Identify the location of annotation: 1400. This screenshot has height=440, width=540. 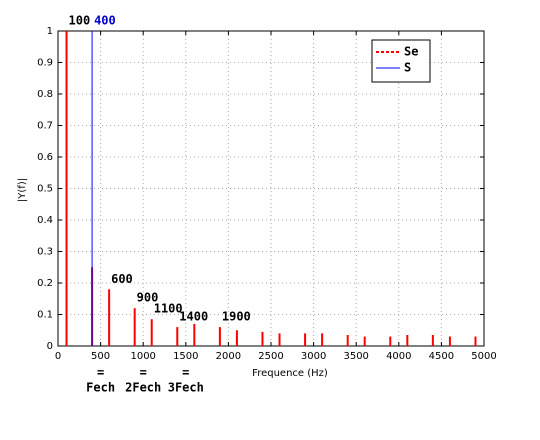
(193, 317).